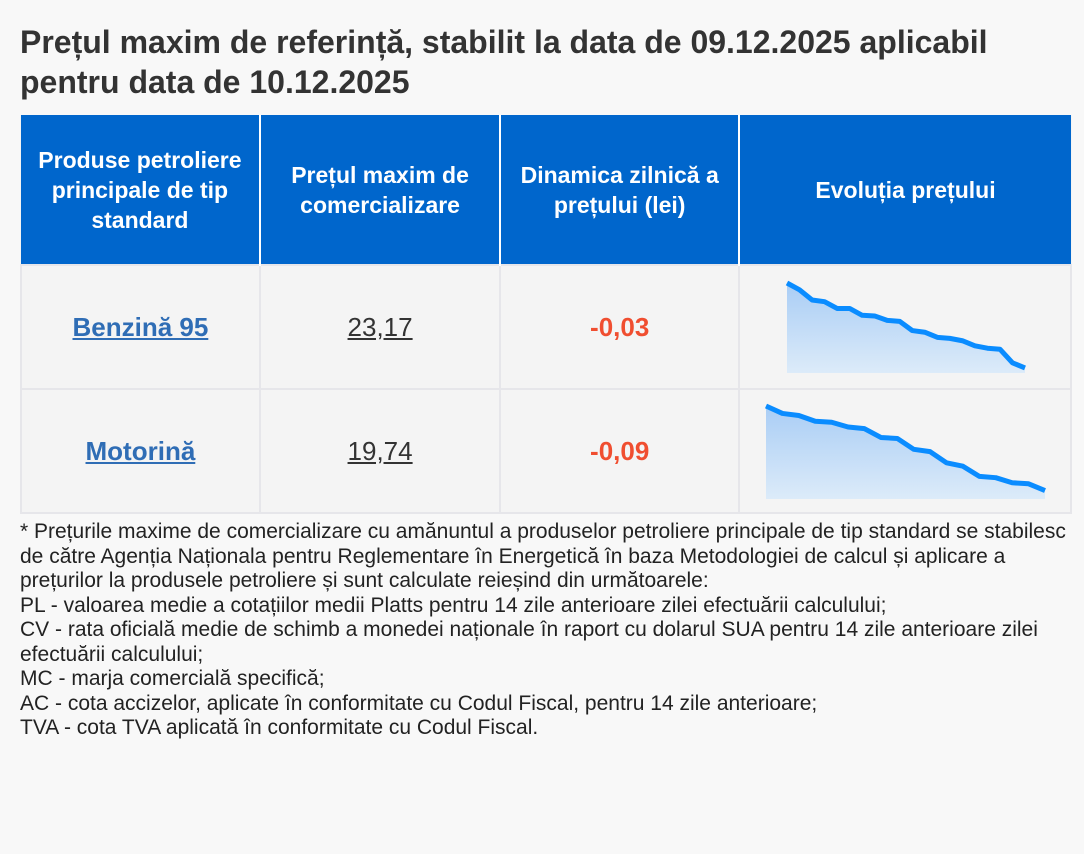  What do you see at coordinates (380, 190) in the screenshot?
I see `header-price: Prețul maxim de comercializare` at bounding box center [380, 190].